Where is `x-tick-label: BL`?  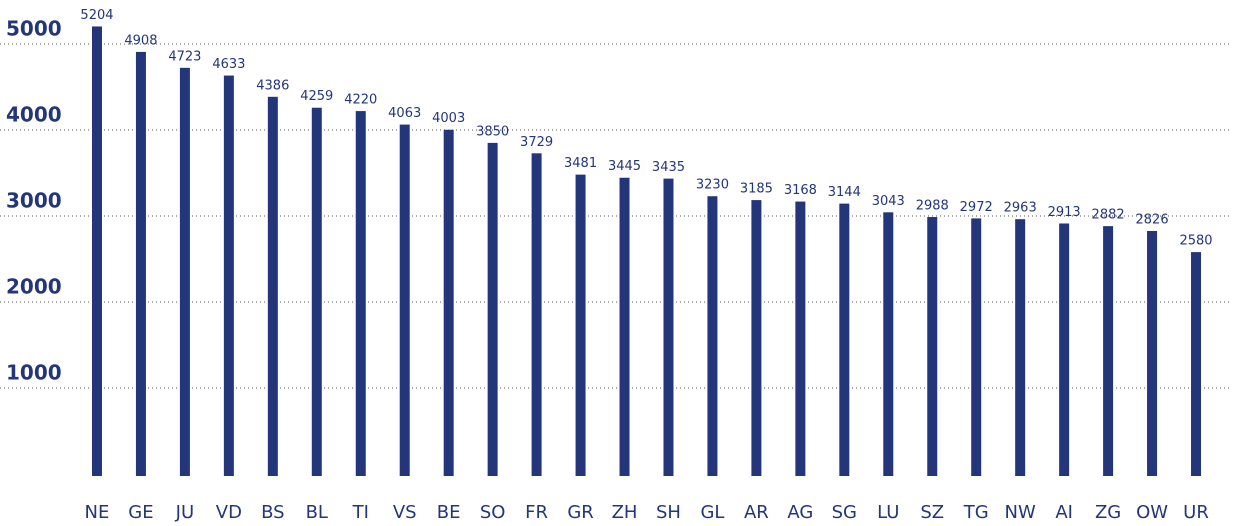 x-tick-label: BL is located at coordinates (317, 512).